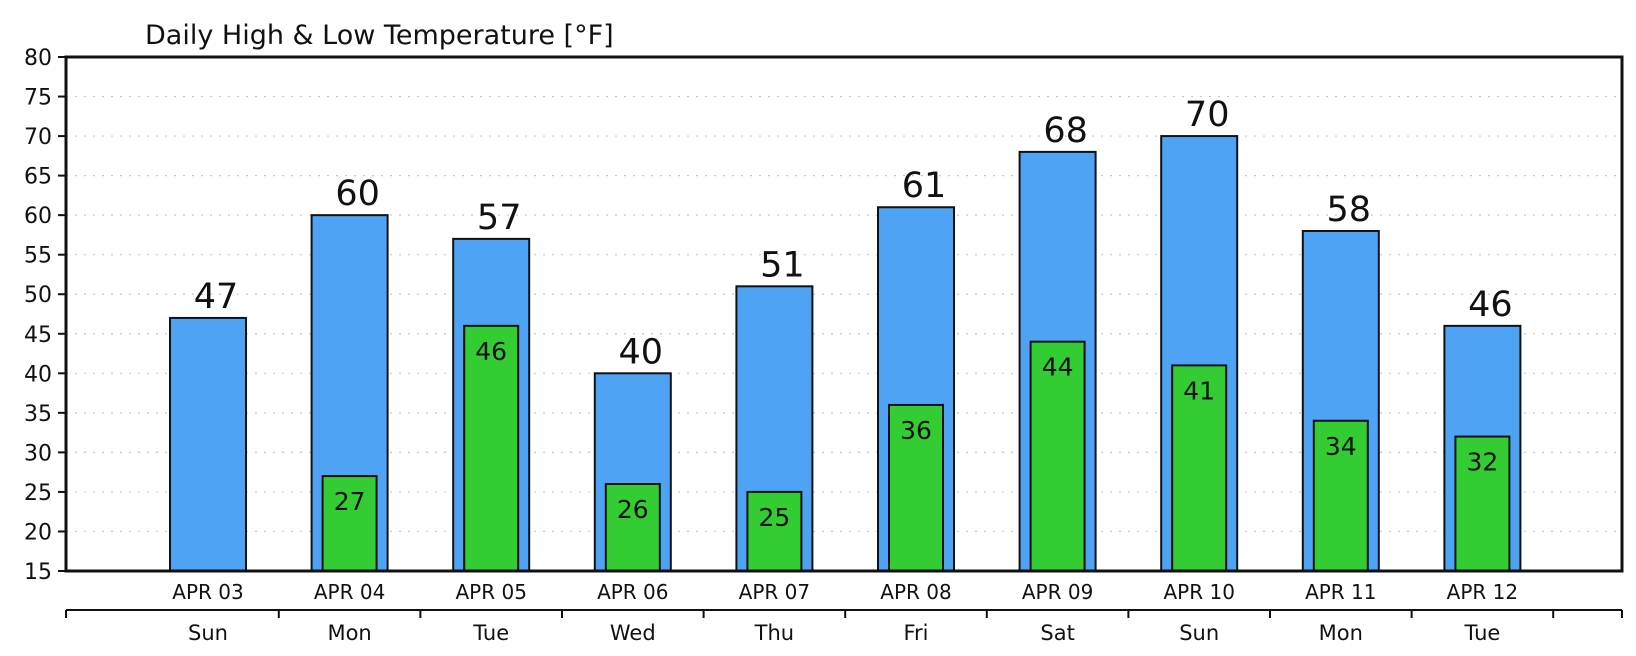 This screenshot has height=656, width=1636. I want to click on y-tick-label: 40, so click(38, 374).